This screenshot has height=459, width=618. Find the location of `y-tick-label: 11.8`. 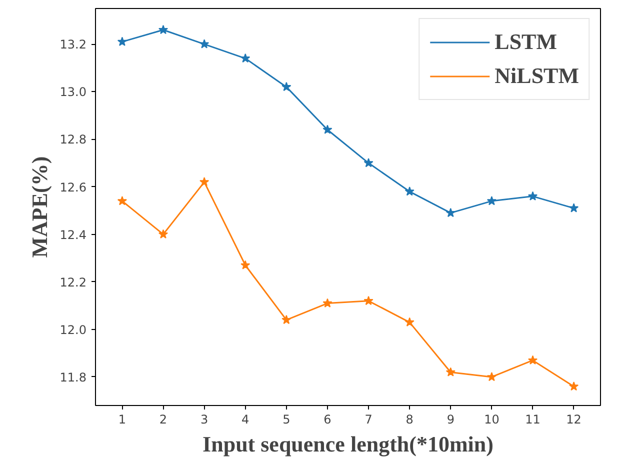

y-tick-label: 11.8 is located at coordinates (73, 377).